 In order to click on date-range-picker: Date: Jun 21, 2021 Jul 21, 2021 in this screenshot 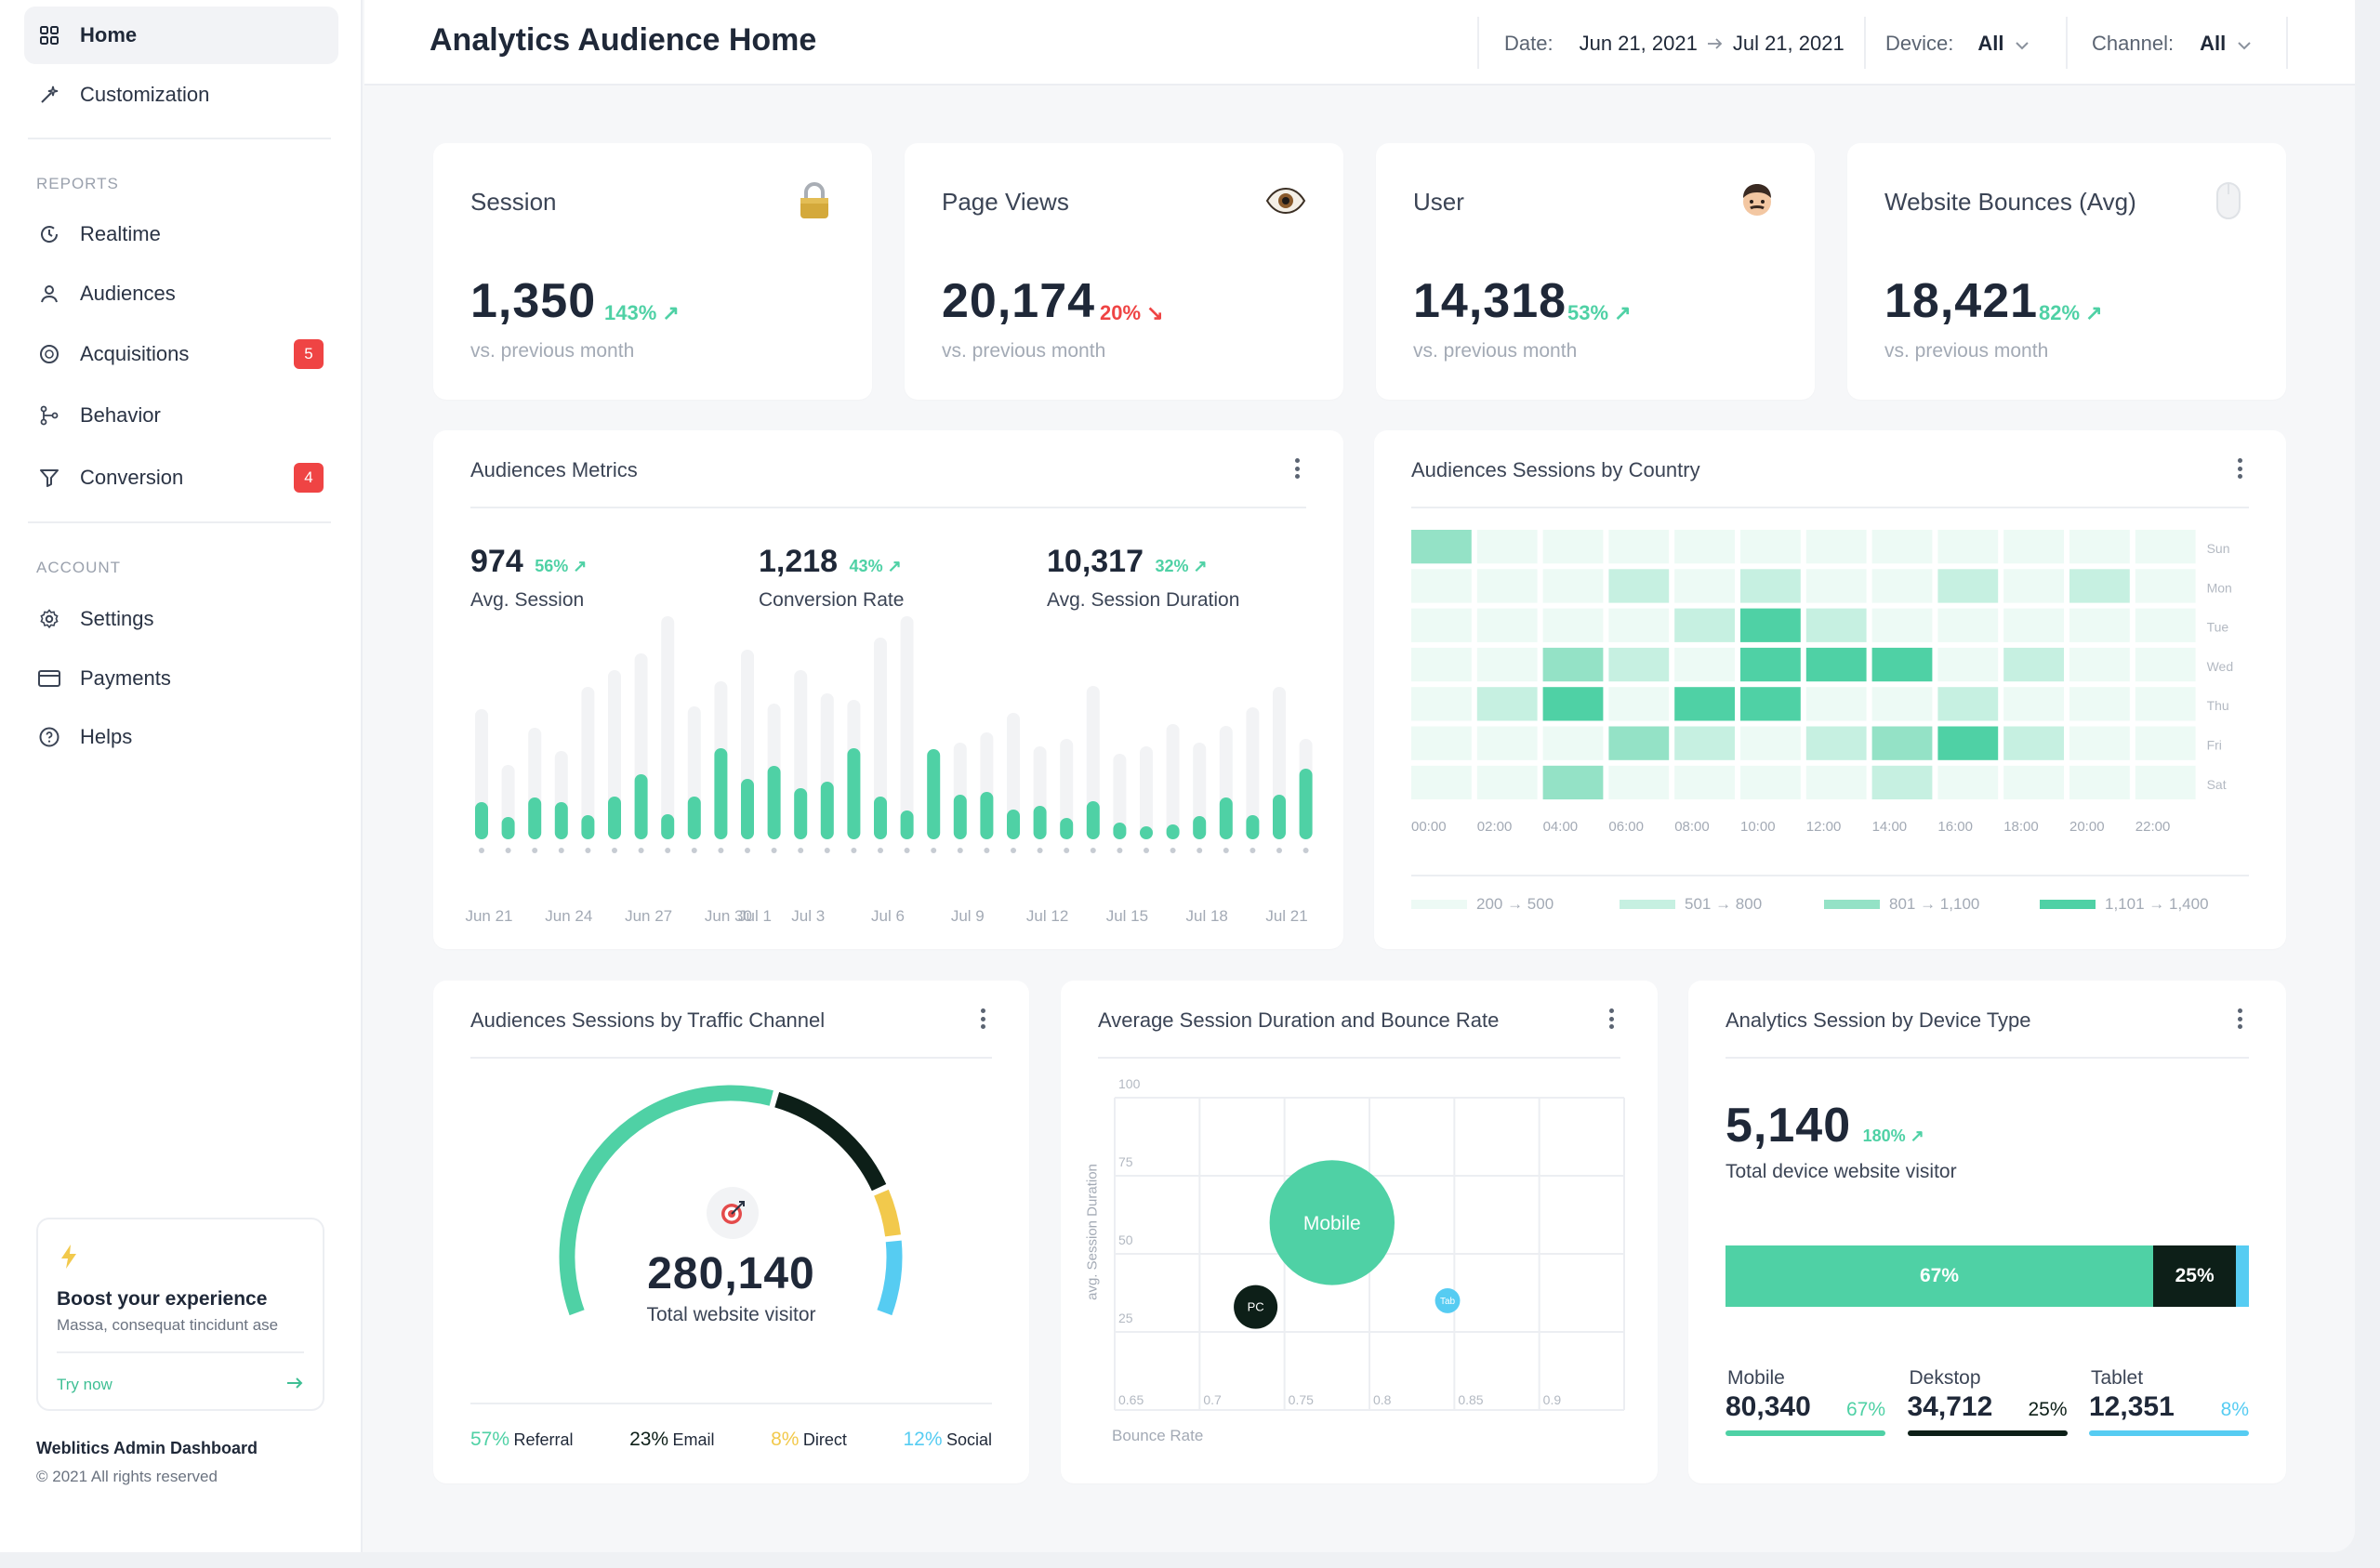, I will do `click(1674, 44)`.